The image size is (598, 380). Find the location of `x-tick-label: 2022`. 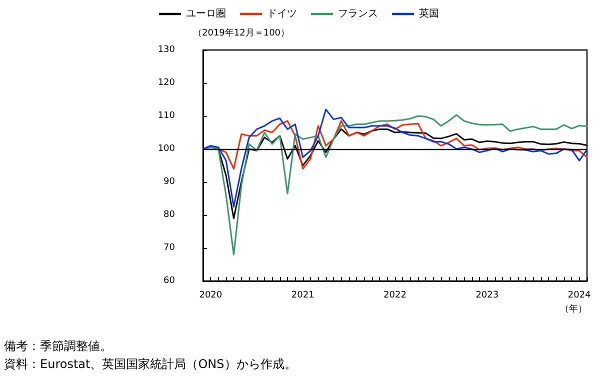

x-tick-label: 2022 is located at coordinates (395, 295).